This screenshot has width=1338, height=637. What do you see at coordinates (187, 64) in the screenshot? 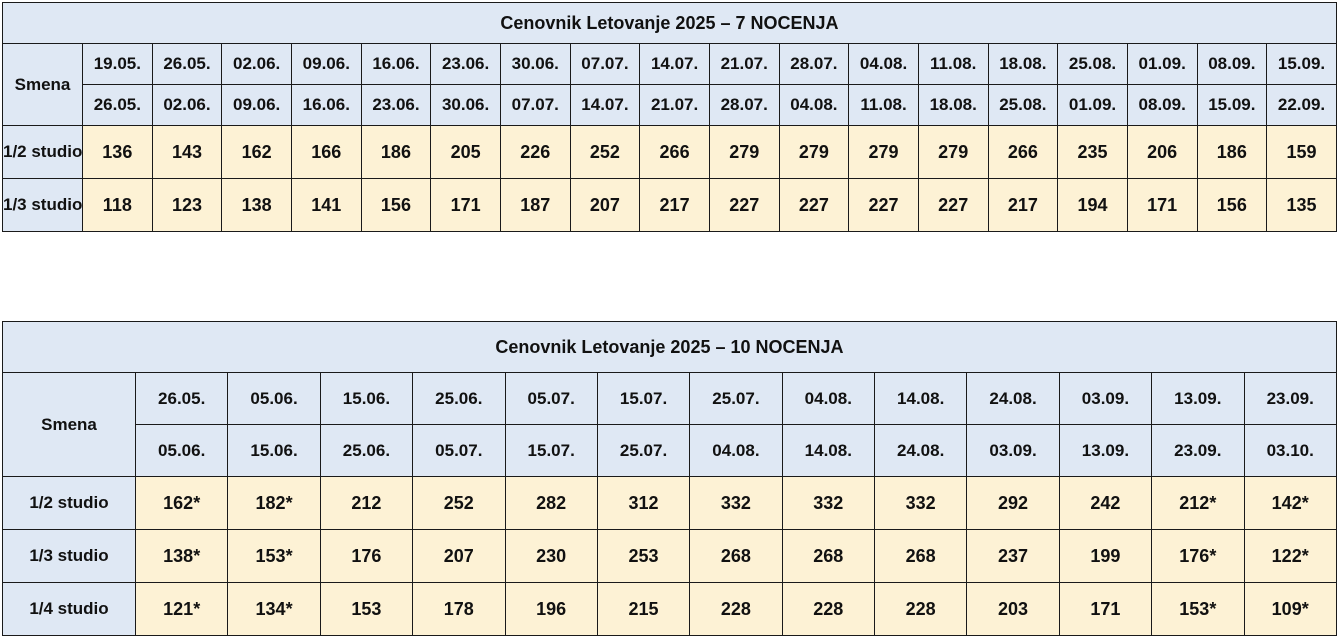
I see `start-date: 26.05.` at bounding box center [187, 64].